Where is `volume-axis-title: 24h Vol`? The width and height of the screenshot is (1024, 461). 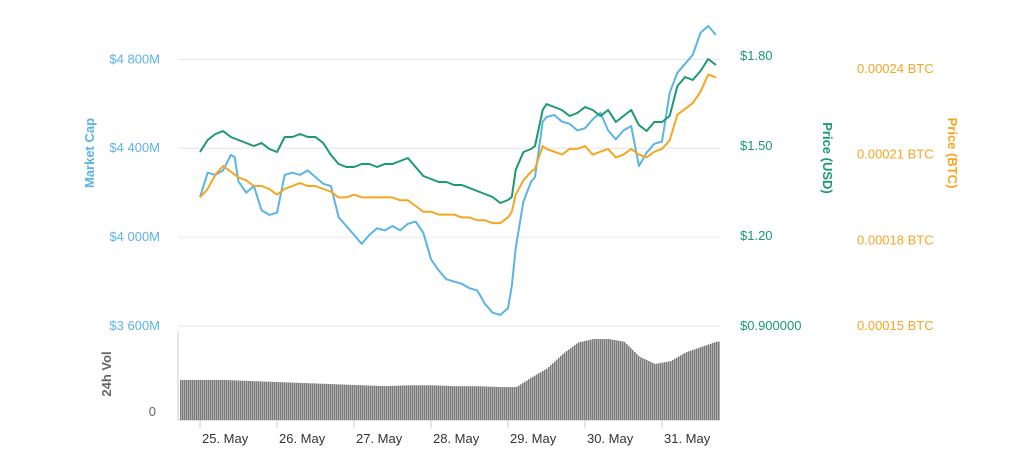 volume-axis-title: 24h Vol is located at coordinates (106, 373).